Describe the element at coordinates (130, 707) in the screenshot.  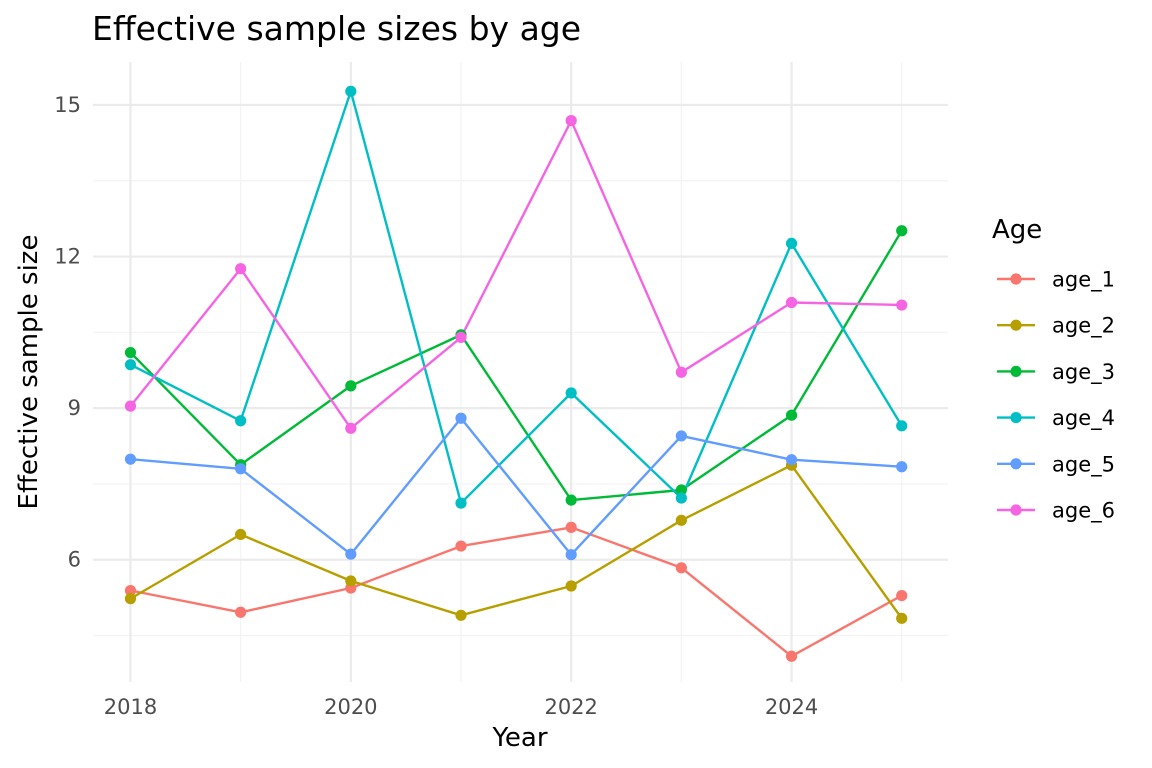
I see `x-tick-label: 2018` at that location.